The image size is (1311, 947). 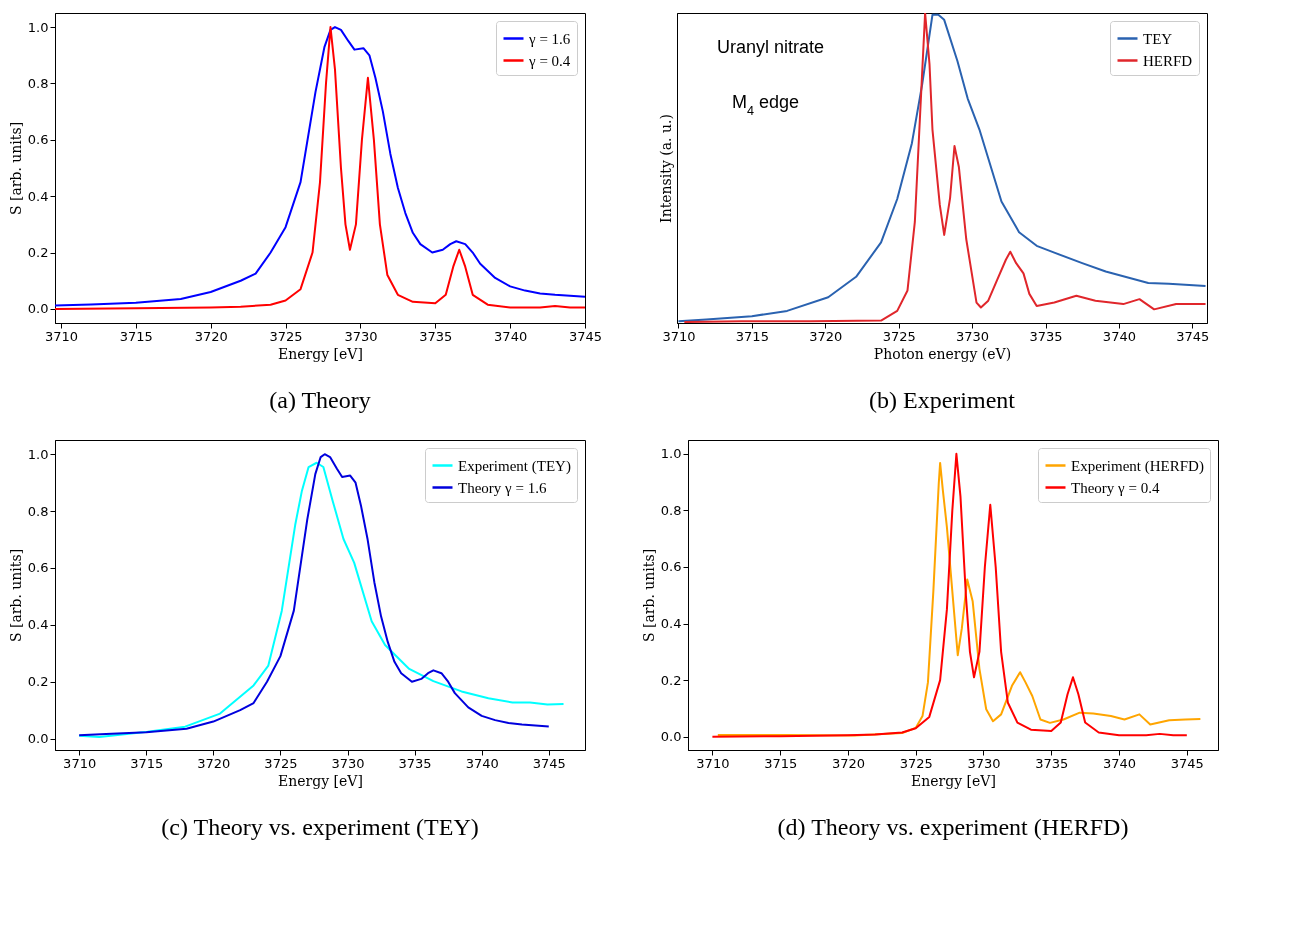 I want to click on legend-label: γ = 0.4, so click(x=549, y=60).